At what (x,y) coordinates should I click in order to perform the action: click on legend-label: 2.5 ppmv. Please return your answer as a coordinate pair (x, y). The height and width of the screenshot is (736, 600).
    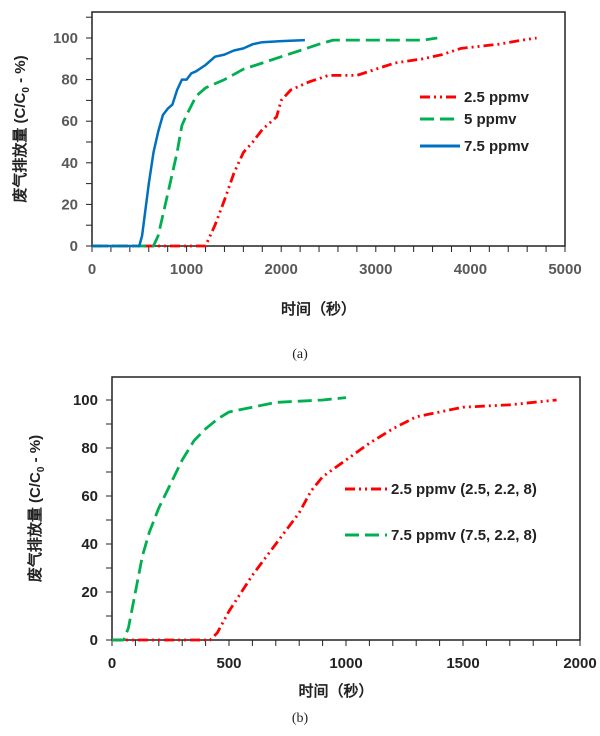
    Looking at the image, I should click on (497, 97).